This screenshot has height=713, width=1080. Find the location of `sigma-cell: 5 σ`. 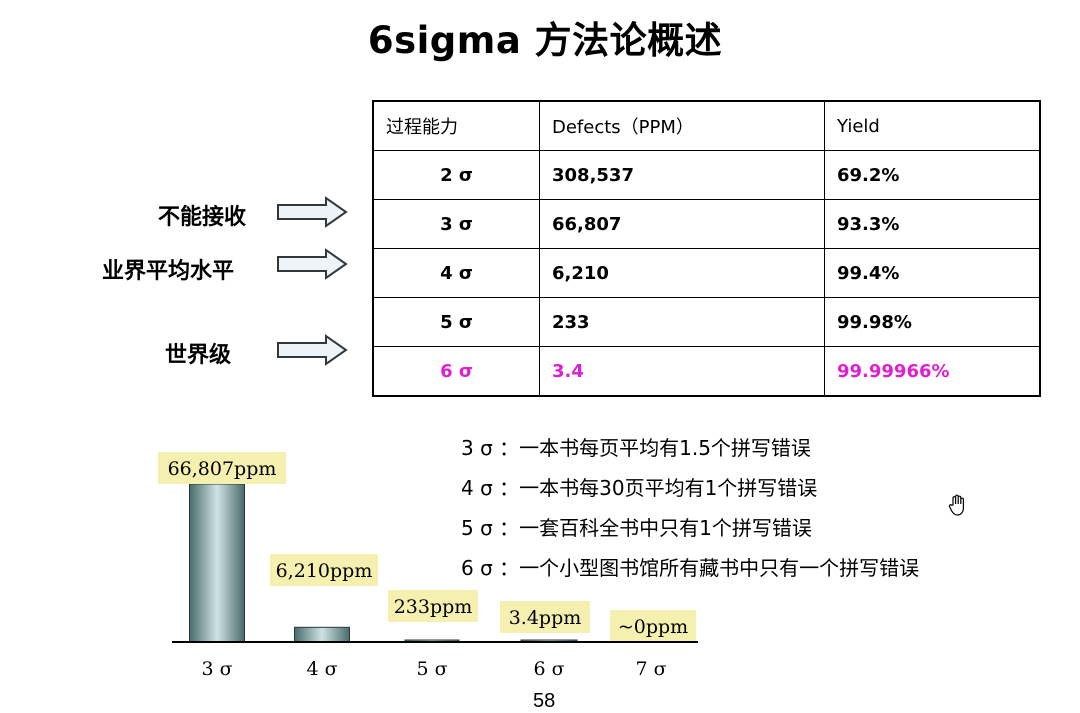

sigma-cell: 5 σ is located at coordinates (456, 322).